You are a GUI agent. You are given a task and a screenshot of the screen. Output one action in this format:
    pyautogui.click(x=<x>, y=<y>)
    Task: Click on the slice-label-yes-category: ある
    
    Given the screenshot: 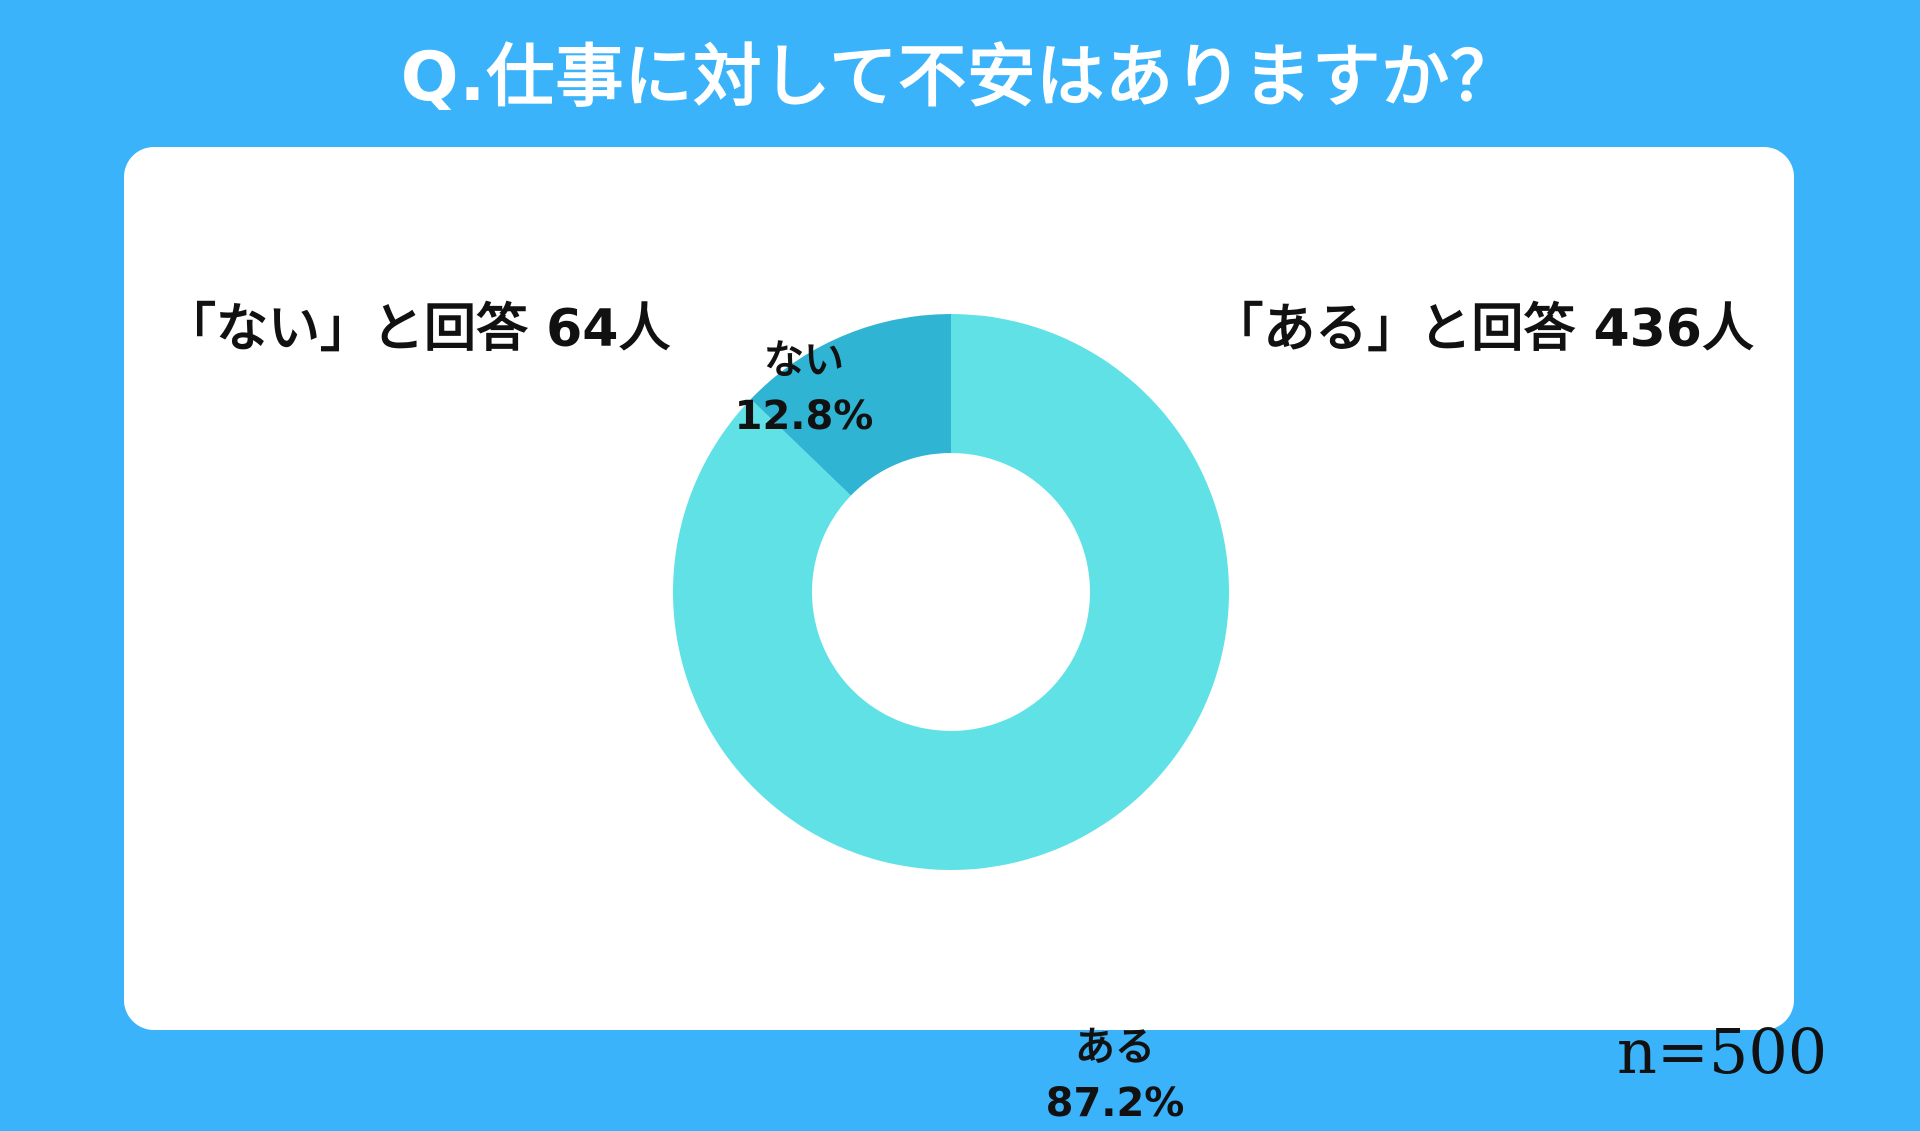 What is the action you would take?
    pyautogui.click(x=1115, y=1047)
    